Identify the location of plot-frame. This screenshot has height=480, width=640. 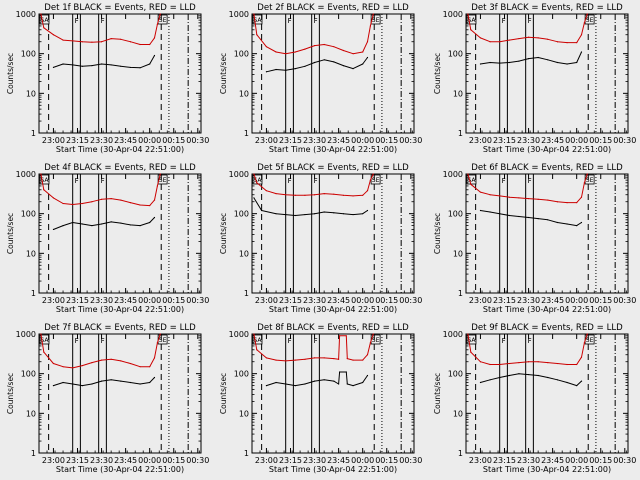
(120, 73).